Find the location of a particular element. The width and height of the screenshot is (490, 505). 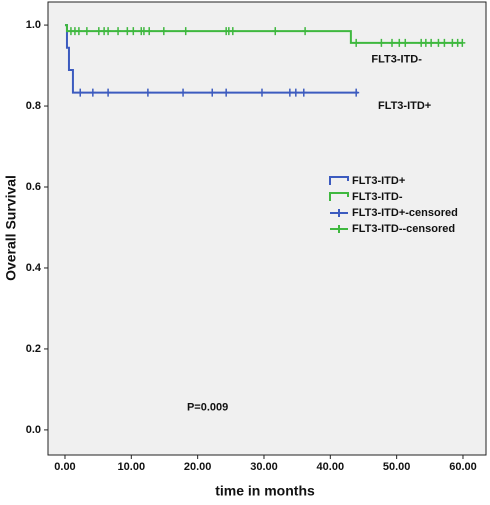

survival-curve is located at coordinates (263, 34).